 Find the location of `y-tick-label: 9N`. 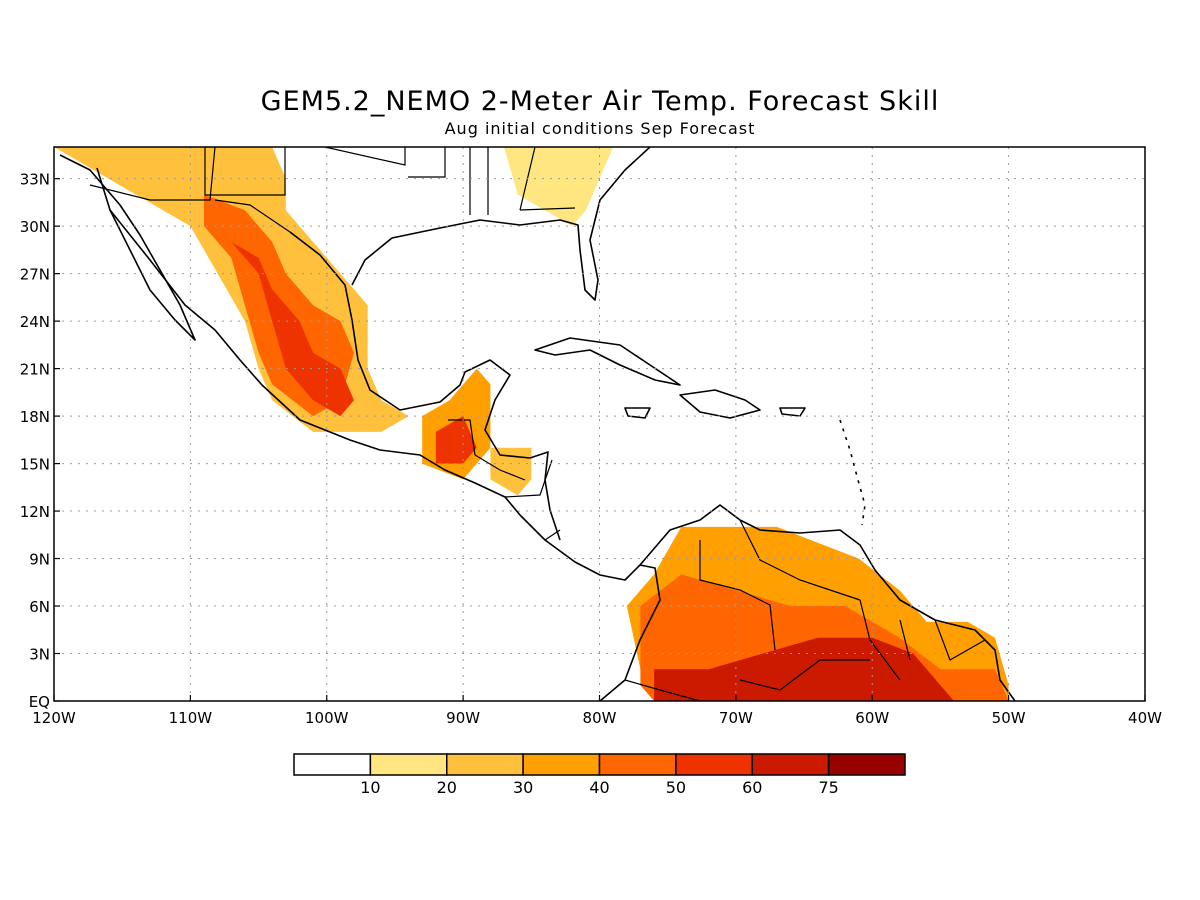

y-tick-label: 9N is located at coordinates (39, 560).